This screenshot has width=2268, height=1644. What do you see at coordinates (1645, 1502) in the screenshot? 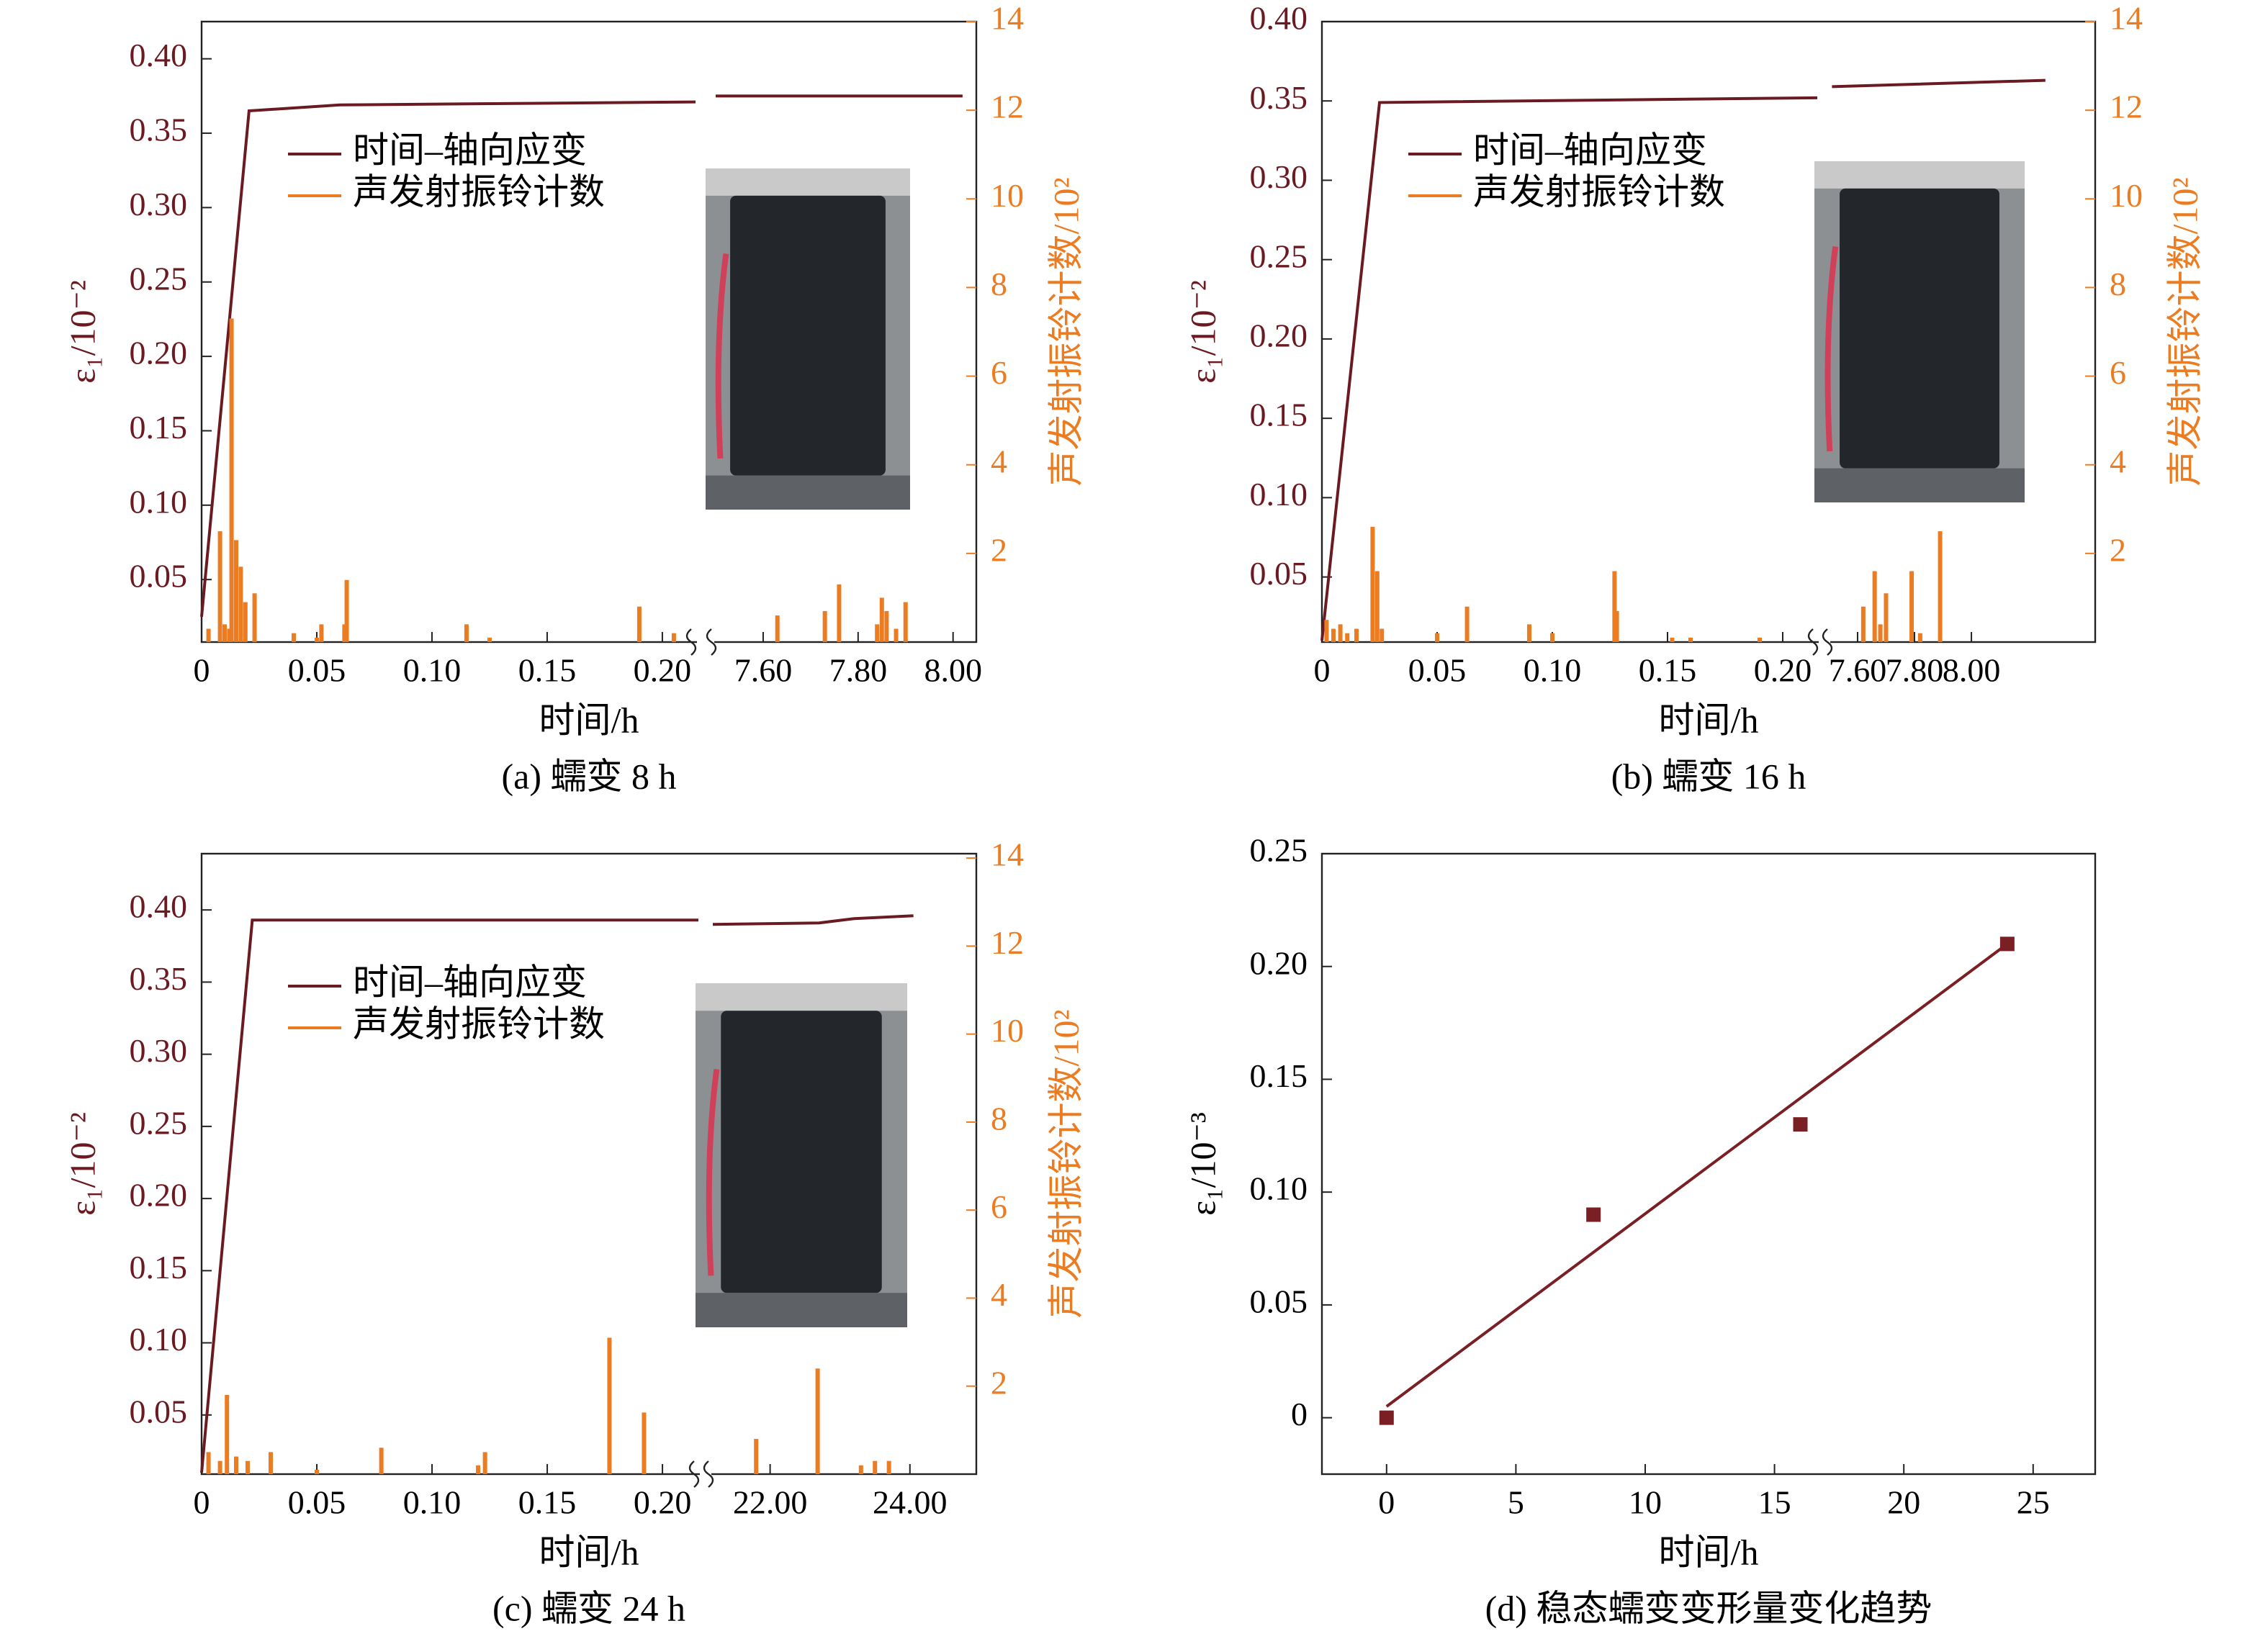
I see `x-tick-label: 10` at bounding box center [1645, 1502].